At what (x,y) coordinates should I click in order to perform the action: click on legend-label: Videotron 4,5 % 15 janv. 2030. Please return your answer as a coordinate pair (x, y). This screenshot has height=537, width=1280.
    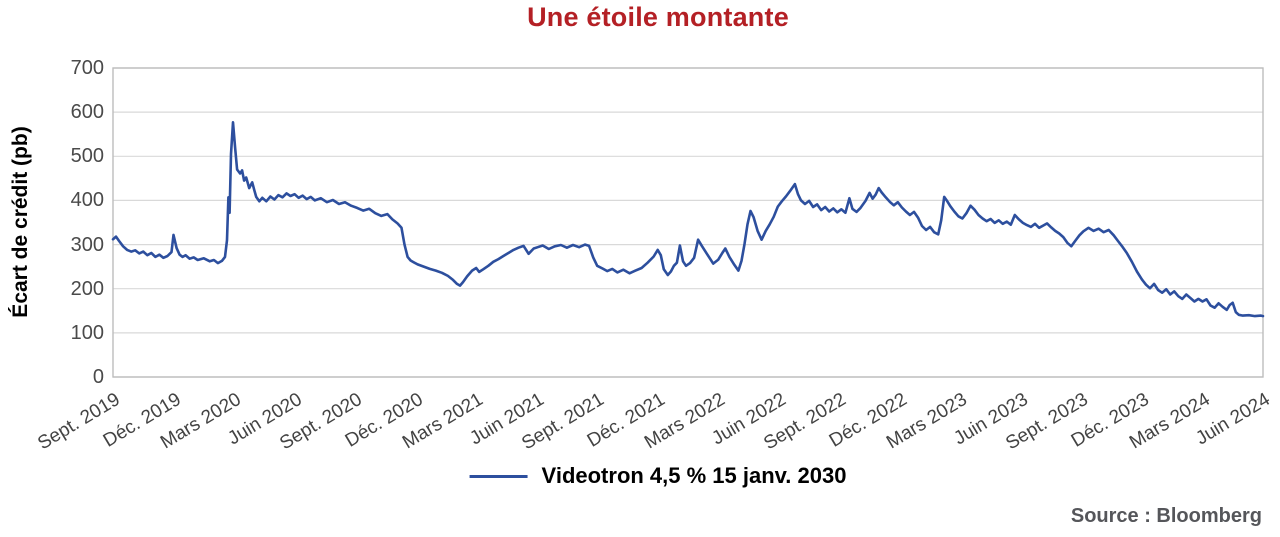
    Looking at the image, I should click on (694, 475).